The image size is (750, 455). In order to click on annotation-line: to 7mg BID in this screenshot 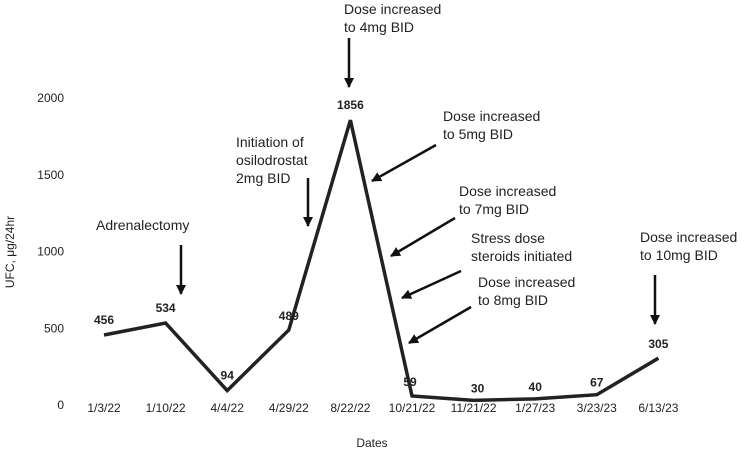, I will do `click(494, 209)`.